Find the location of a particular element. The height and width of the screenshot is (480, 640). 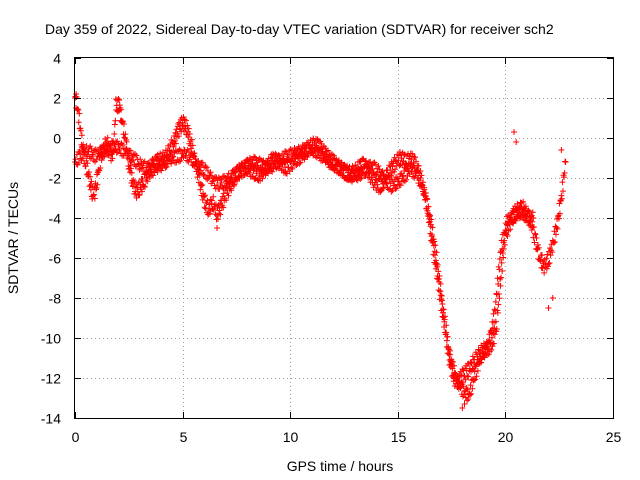

y-tick-label: -10 is located at coordinates (51, 339).